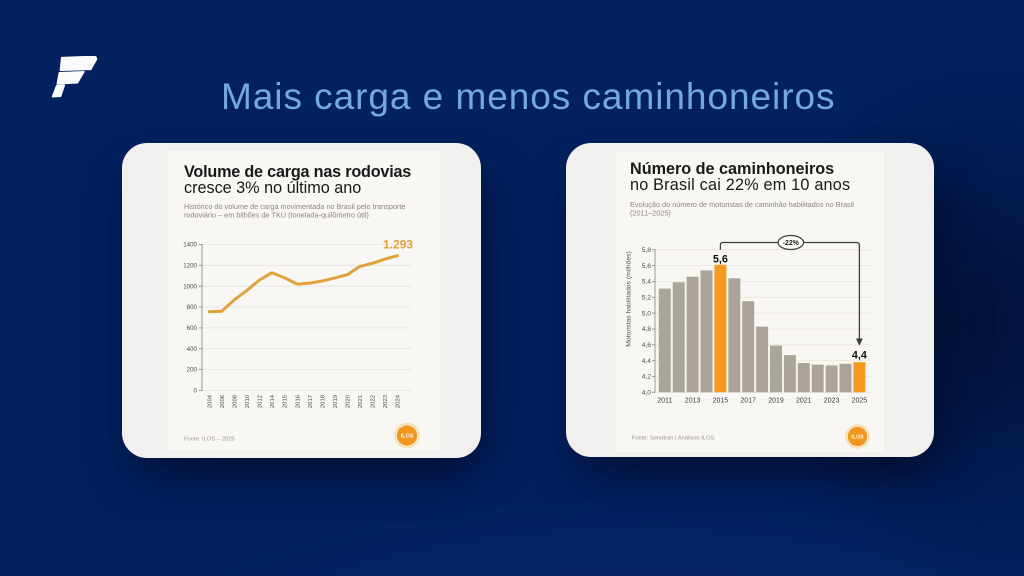 Image resolution: width=1024 pixels, height=576 pixels. Describe the element at coordinates (209, 440) in the screenshot. I see `svg-text: Fonte: ILOS – 2025` at that location.